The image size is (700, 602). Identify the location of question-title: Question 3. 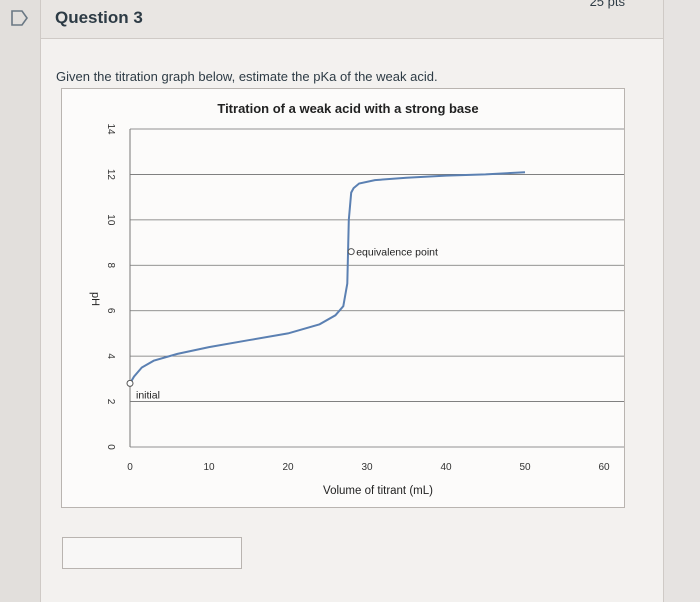
(99, 17).